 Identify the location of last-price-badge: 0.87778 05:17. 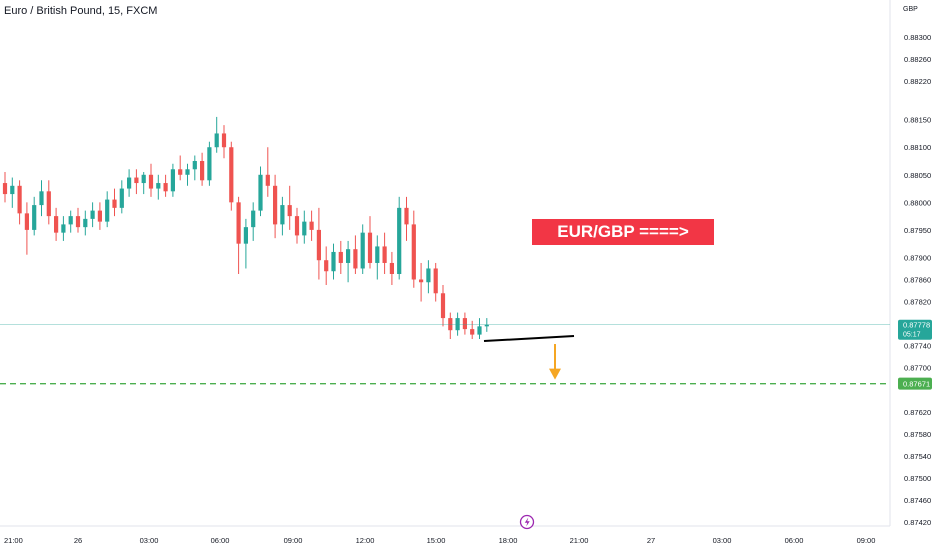
(915, 329).